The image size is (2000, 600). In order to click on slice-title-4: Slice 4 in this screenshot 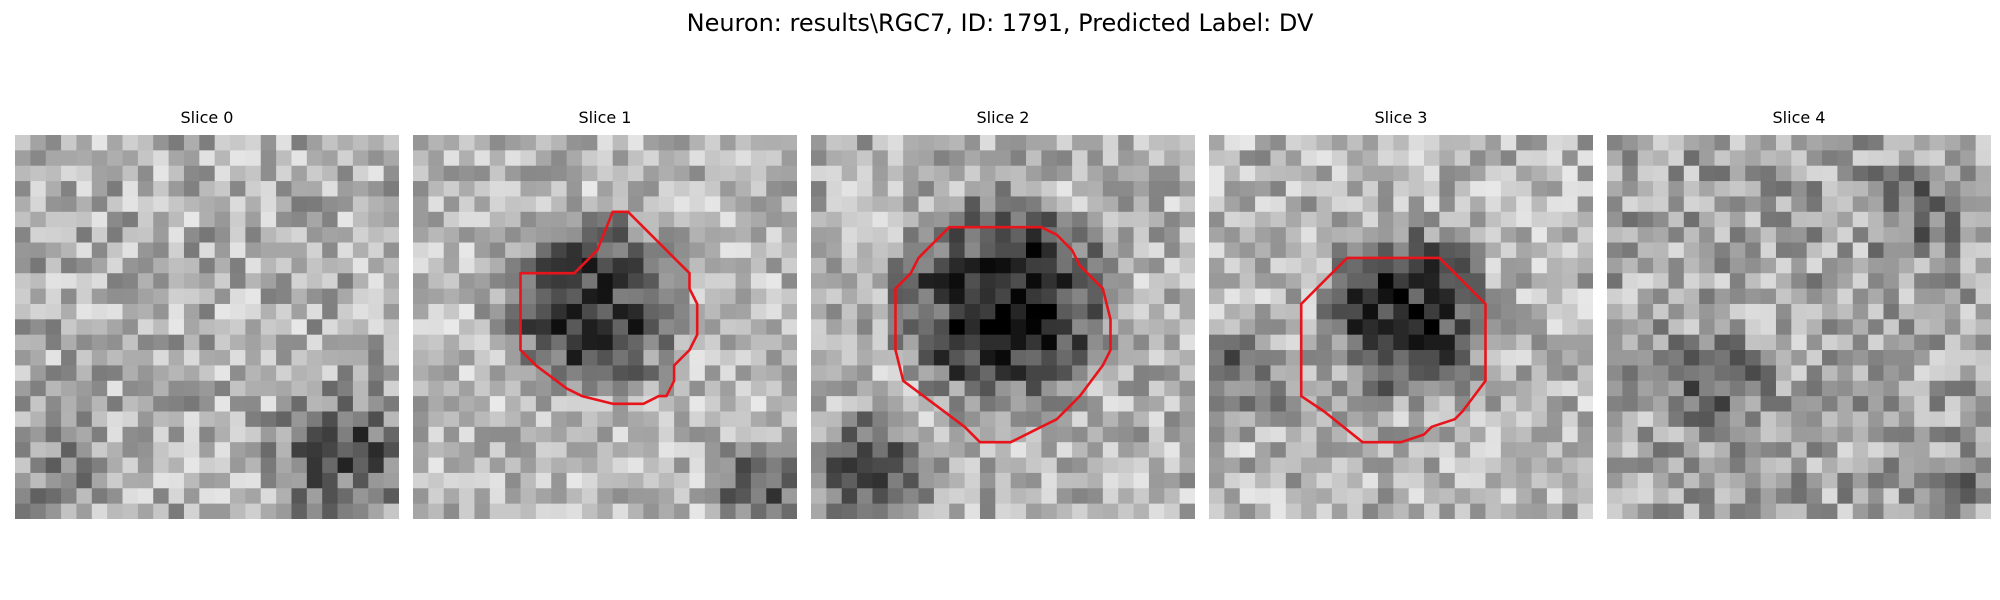, I will do `click(1799, 117)`.